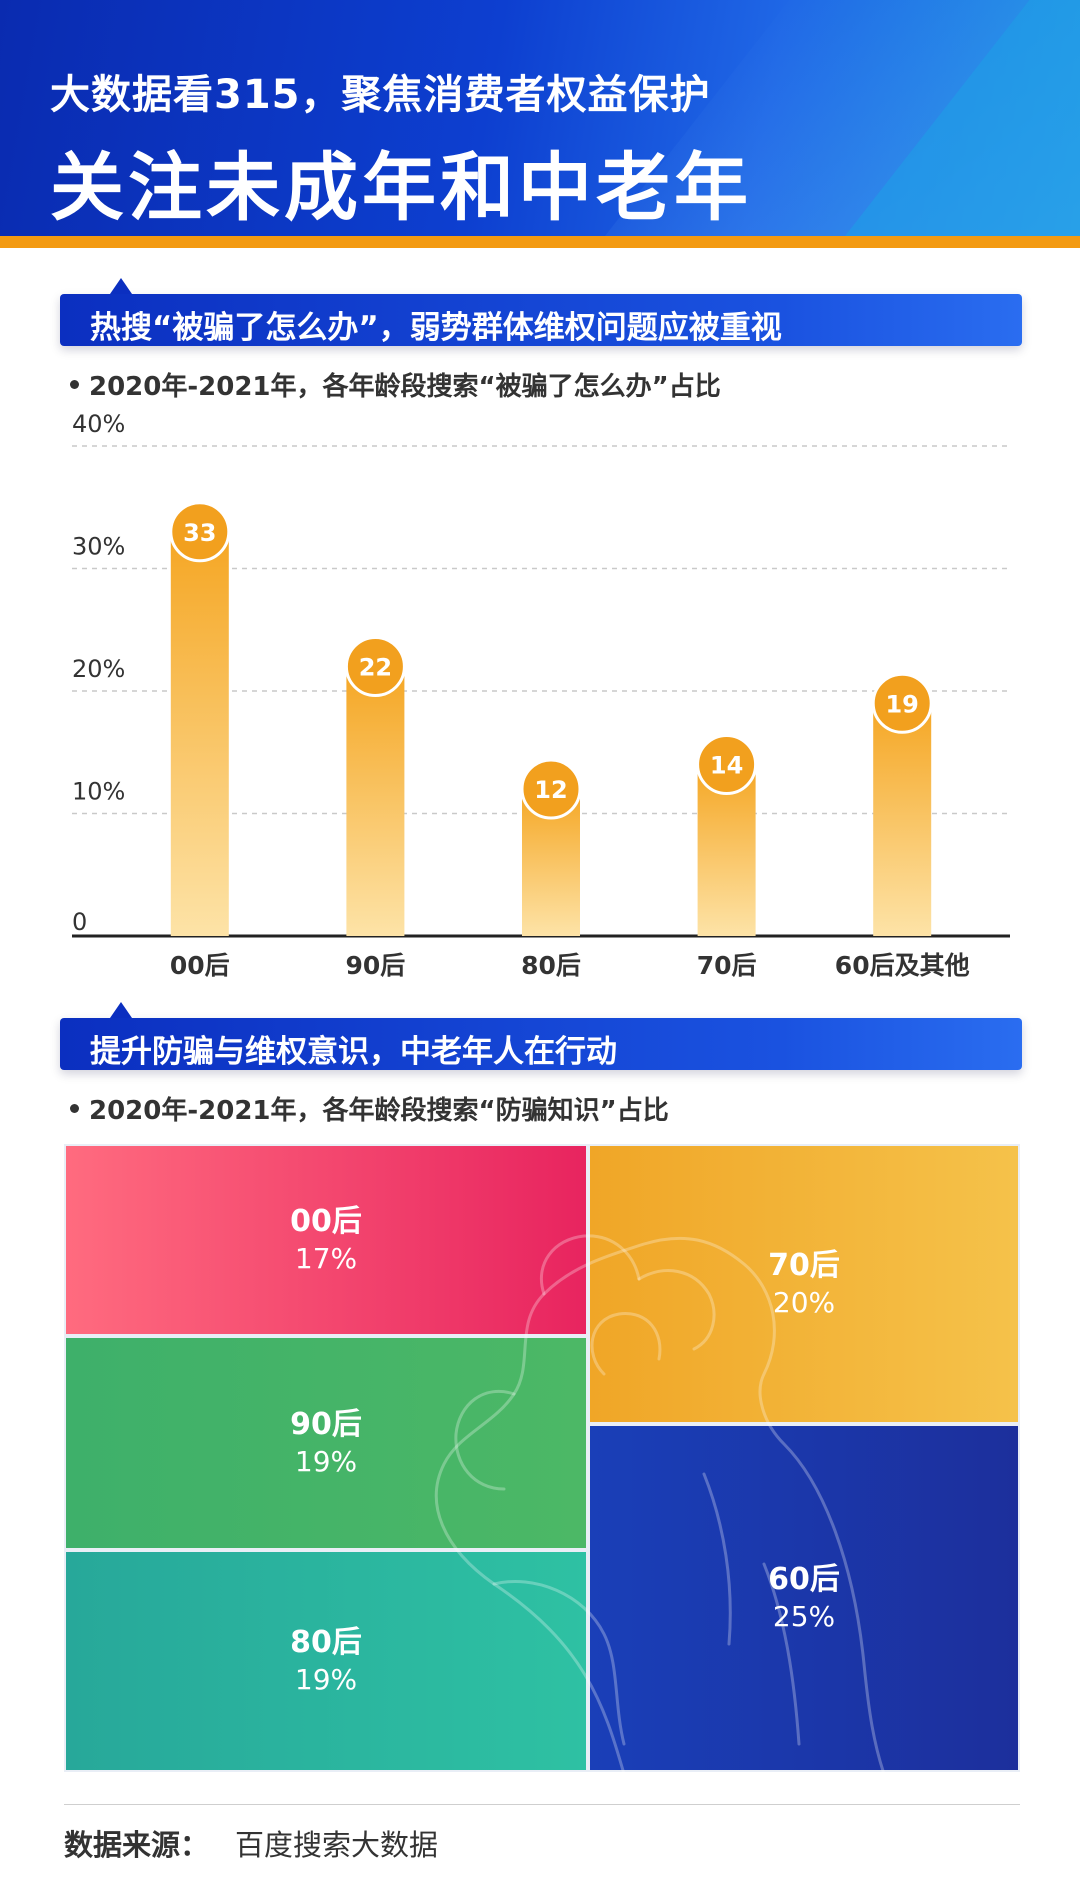 The height and width of the screenshot is (1897, 1080). I want to click on tile-name: 70后, so click(804, 1266).